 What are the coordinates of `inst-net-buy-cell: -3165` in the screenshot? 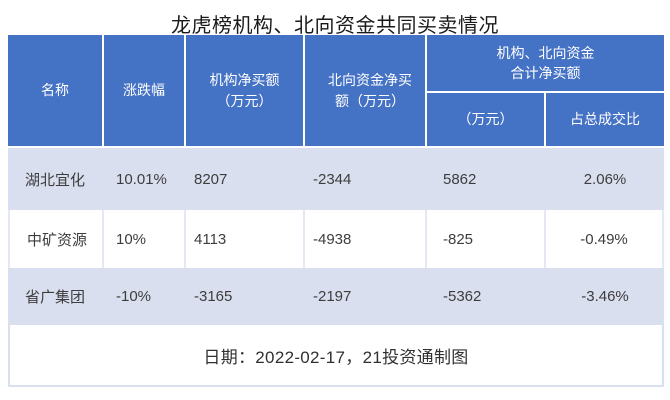 It's located at (245, 296).